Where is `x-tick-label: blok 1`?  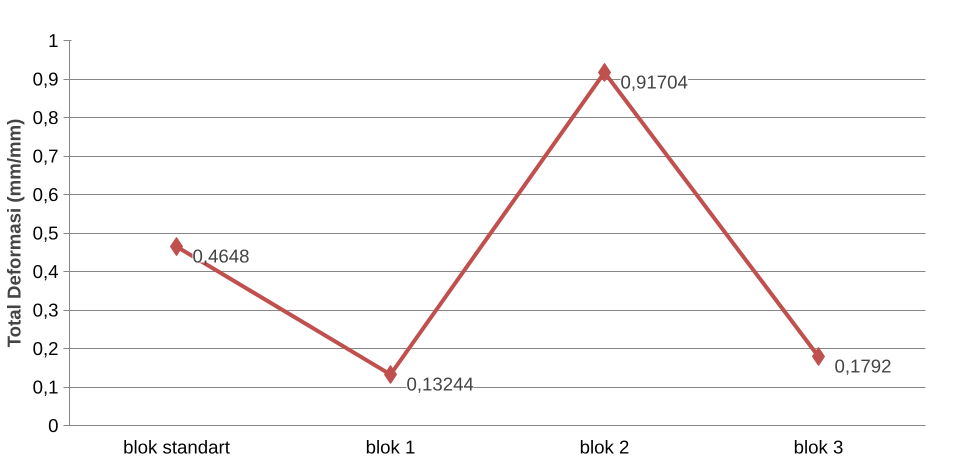 x-tick-label: blok 1 is located at coordinates (391, 447).